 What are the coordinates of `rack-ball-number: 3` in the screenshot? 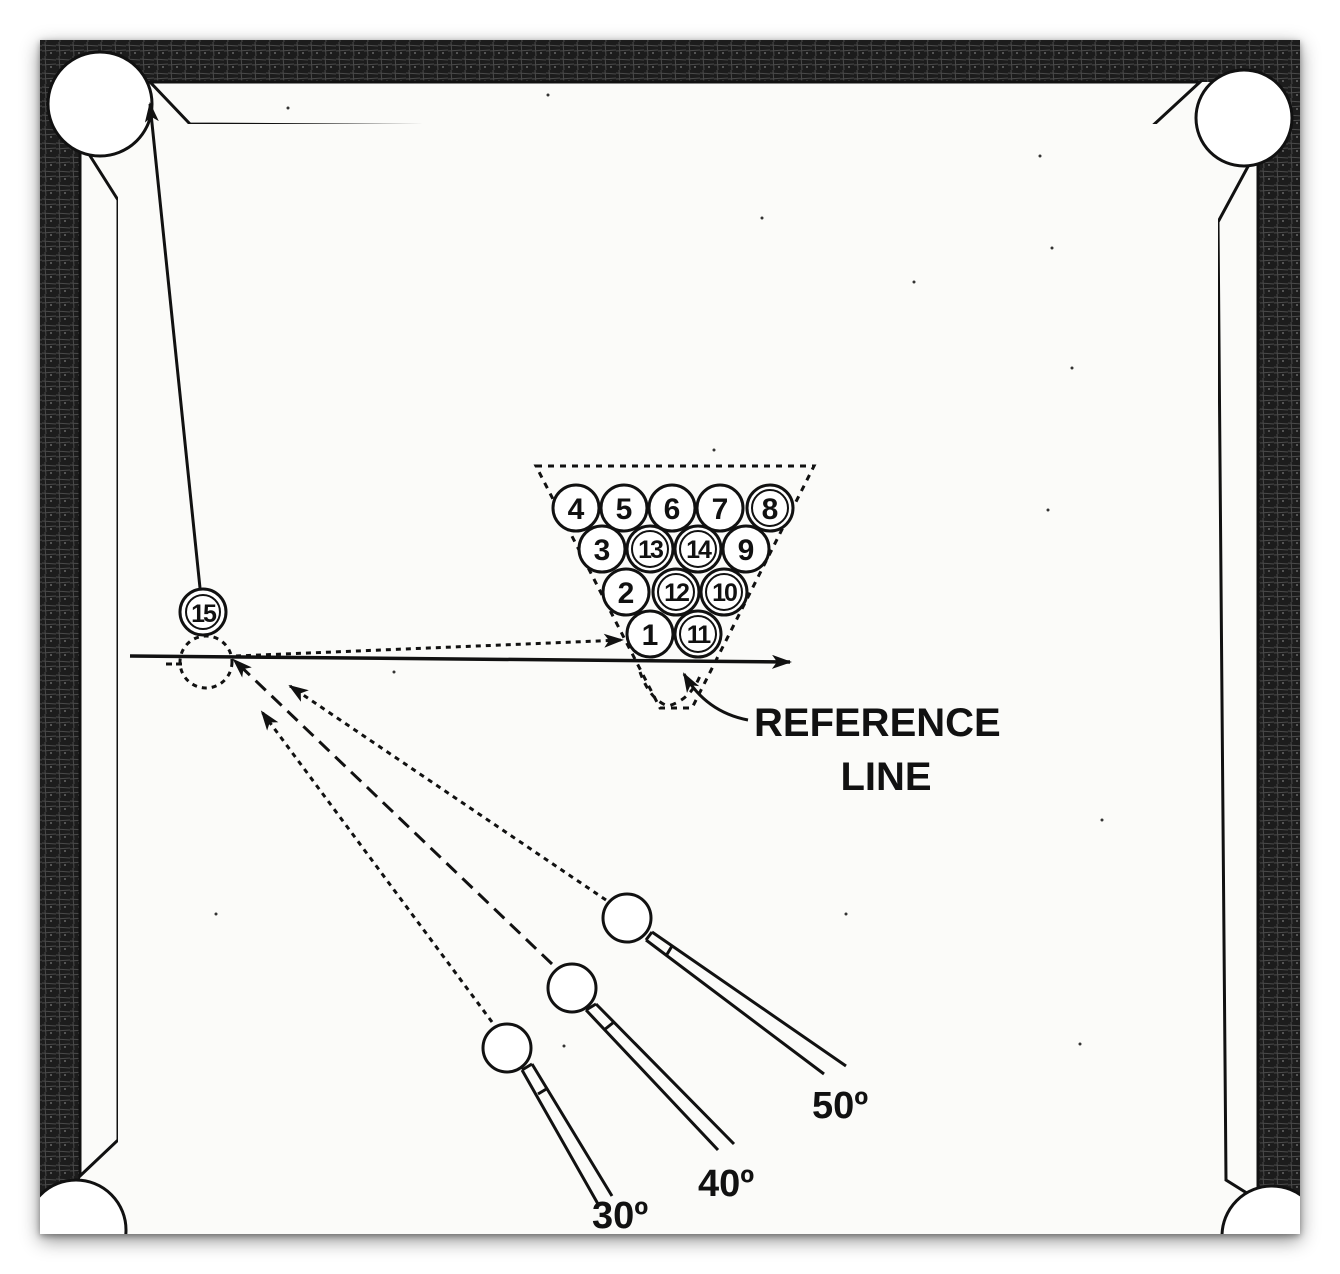 It's located at (602, 550).